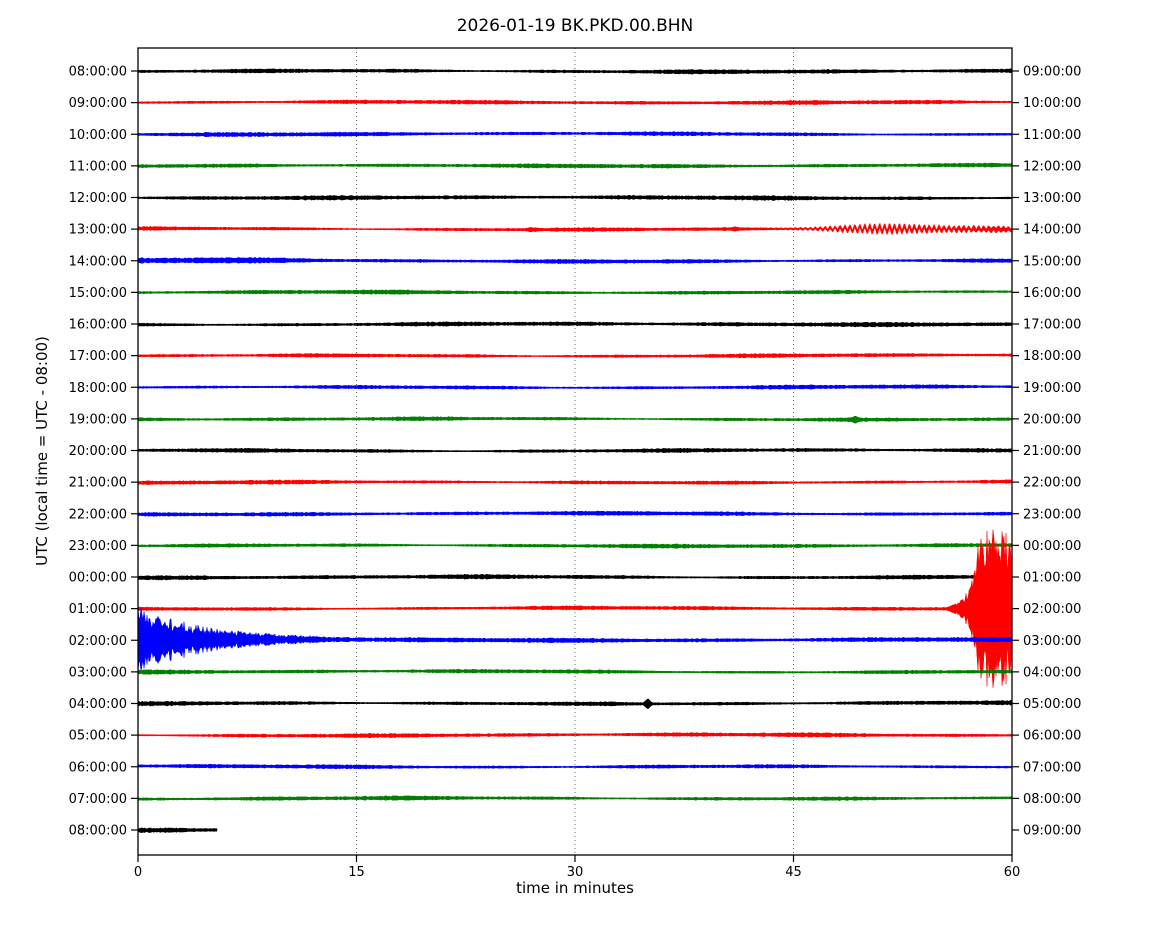 This screenshot has width=1150, height=950. What do you see at coordinates (98, 293) in the screenshot?
I see `y-tick-label-left: 15:00:00` at bounding box center [98, 293].